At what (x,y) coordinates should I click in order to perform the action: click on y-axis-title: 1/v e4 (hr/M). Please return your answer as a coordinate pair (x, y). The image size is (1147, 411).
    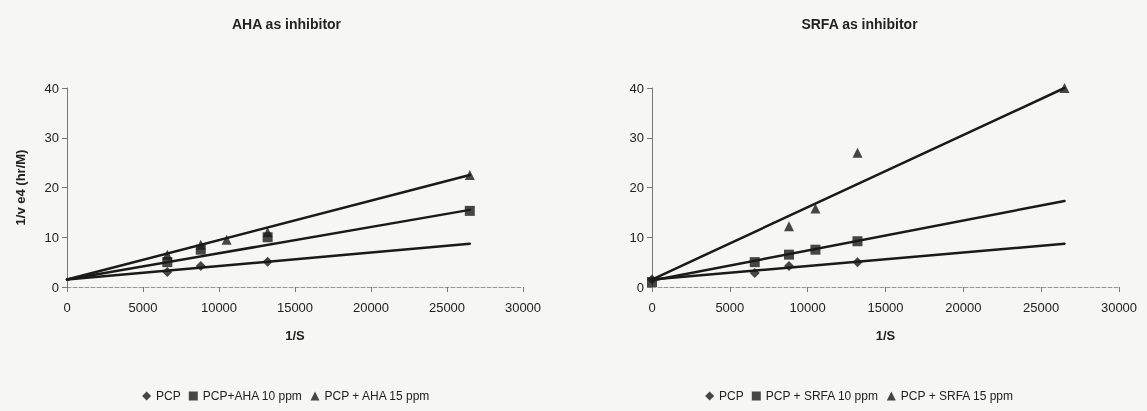
    Looking at the image, I should click on (20, 187).